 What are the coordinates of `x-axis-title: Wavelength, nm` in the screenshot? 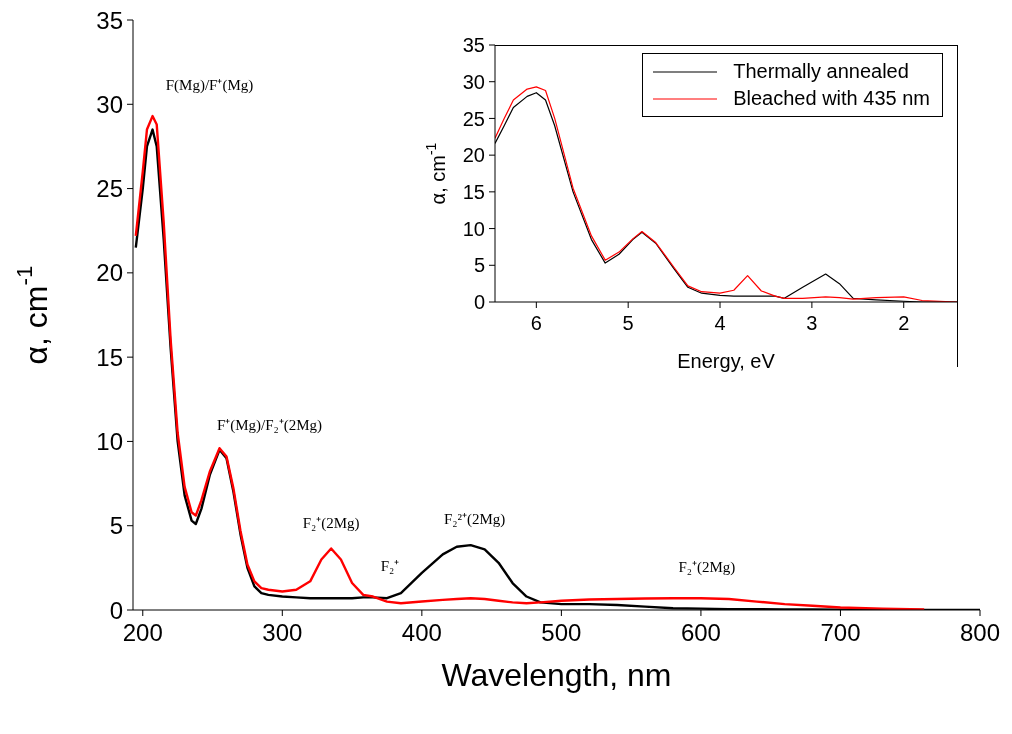 It's located at (556, 675).